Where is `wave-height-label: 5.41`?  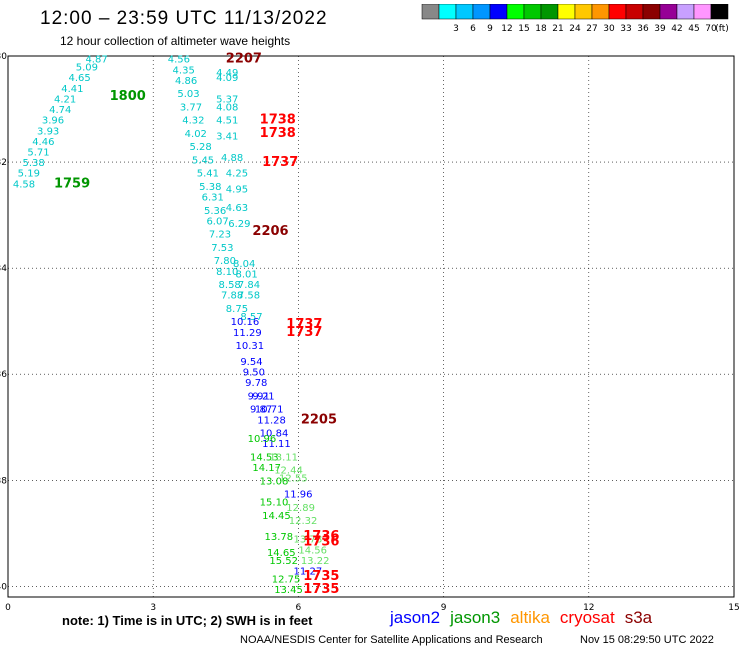
wave-height-label: 5.41 is located at coordinates (208, 174).